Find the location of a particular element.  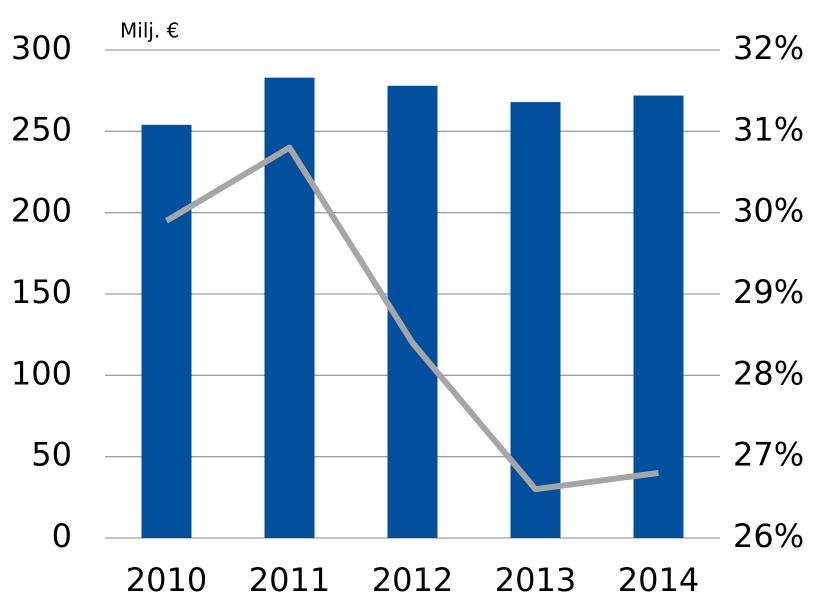

x-tick-label: 2011 is located at coordinates (289, 580).